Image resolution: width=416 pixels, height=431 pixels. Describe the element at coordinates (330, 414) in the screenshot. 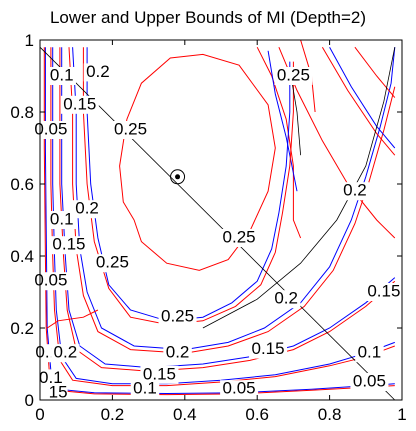

I see `x-tick-label: 0.8` at that location.